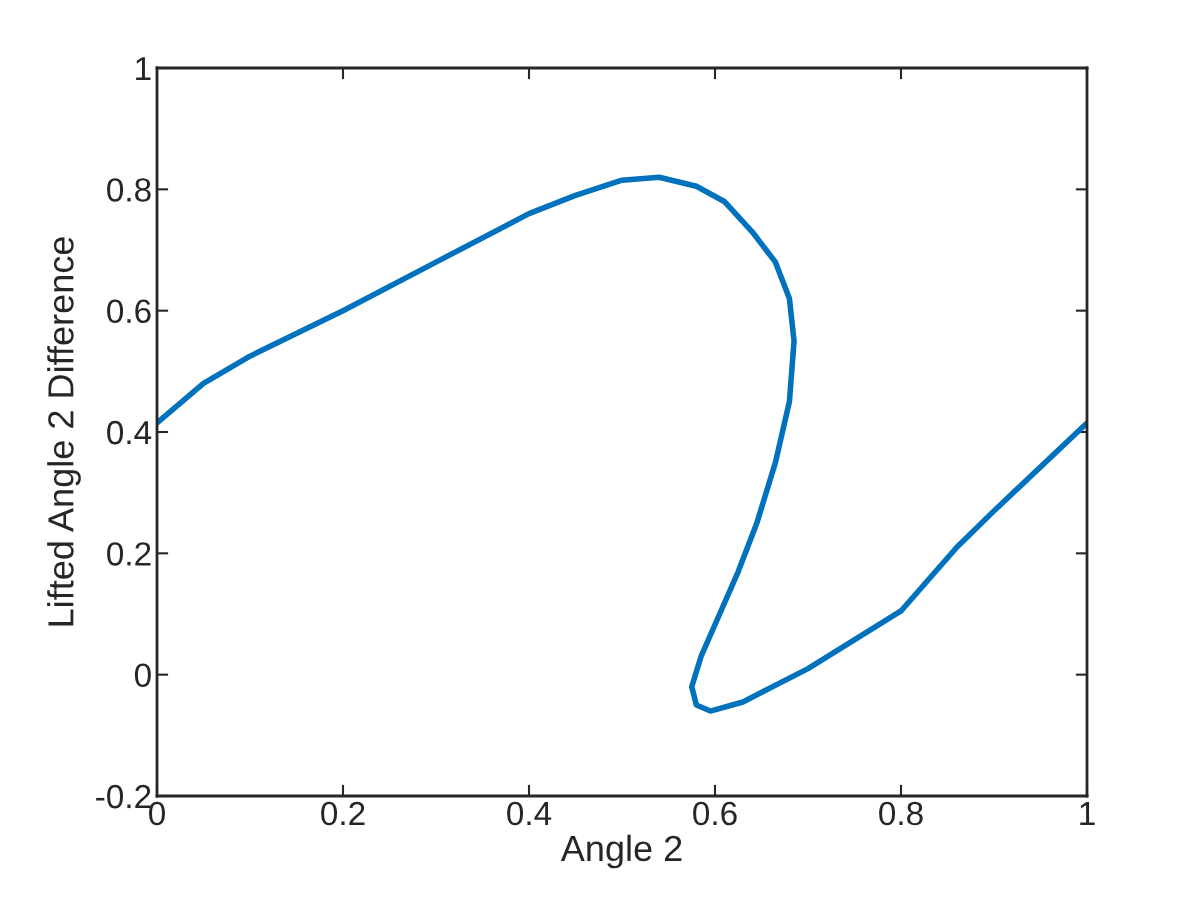 This screenshot has width=1200, height=900. Describe the element at coordinates (64, 431) in the screenshot. I see `y-axis-title: Lifted Angle 2 Difference` at that location.